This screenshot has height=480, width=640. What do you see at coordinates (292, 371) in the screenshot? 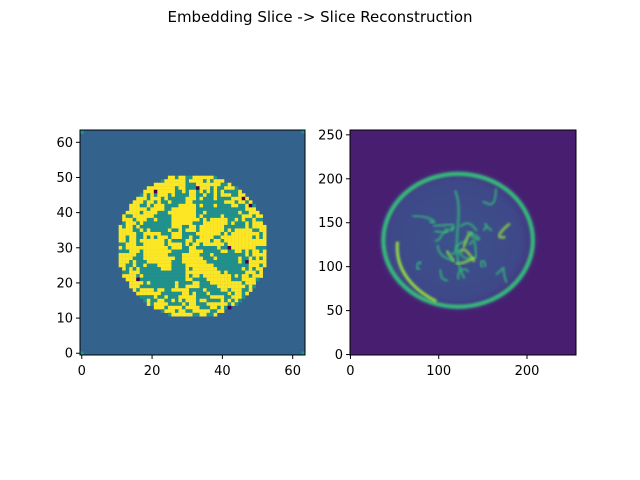
I see `embedding-slice-xtick-label: 60` at bounding box center [292, 371].